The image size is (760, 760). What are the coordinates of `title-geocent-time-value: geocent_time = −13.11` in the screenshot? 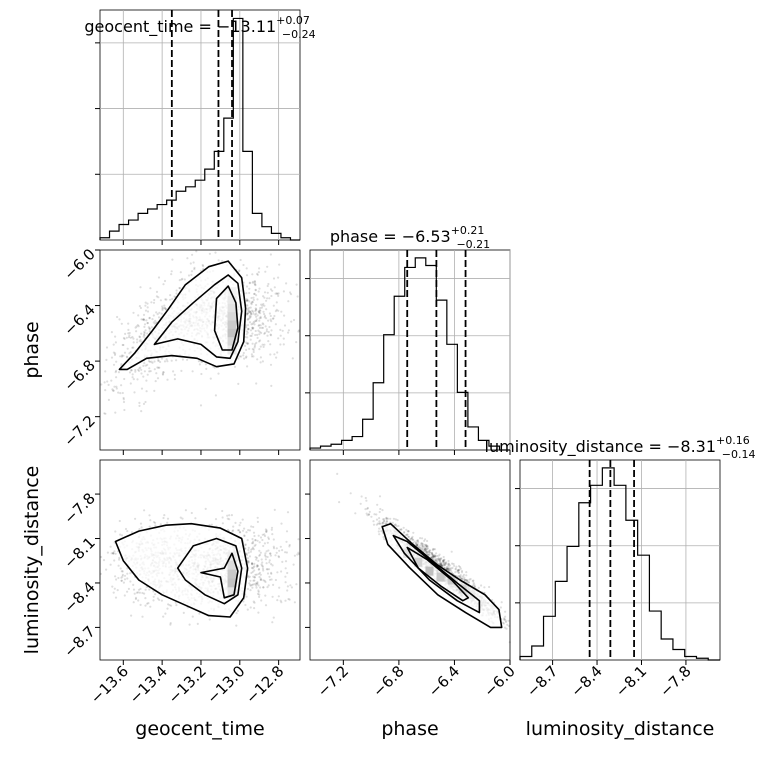 It's located at (180, 27).